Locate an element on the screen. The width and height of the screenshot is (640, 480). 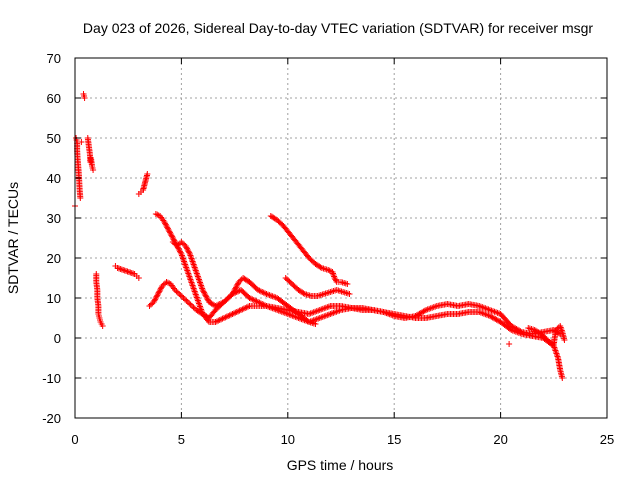
x-tick-label: 25 is located at coordinates (607, 439).